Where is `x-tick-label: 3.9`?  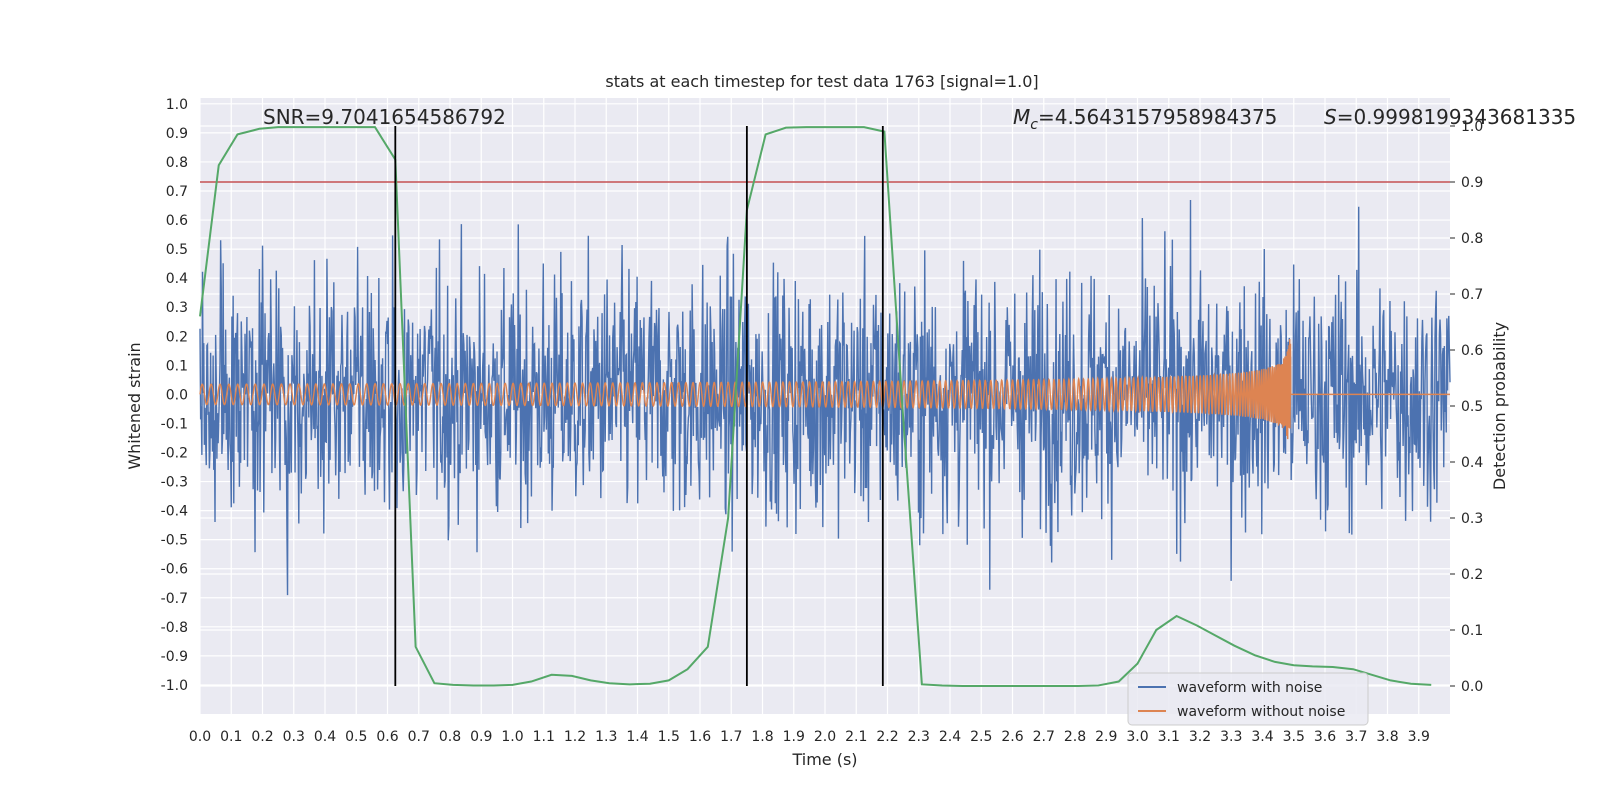 x-tick-label: 3.9 is located at coordinates (1419, 737).